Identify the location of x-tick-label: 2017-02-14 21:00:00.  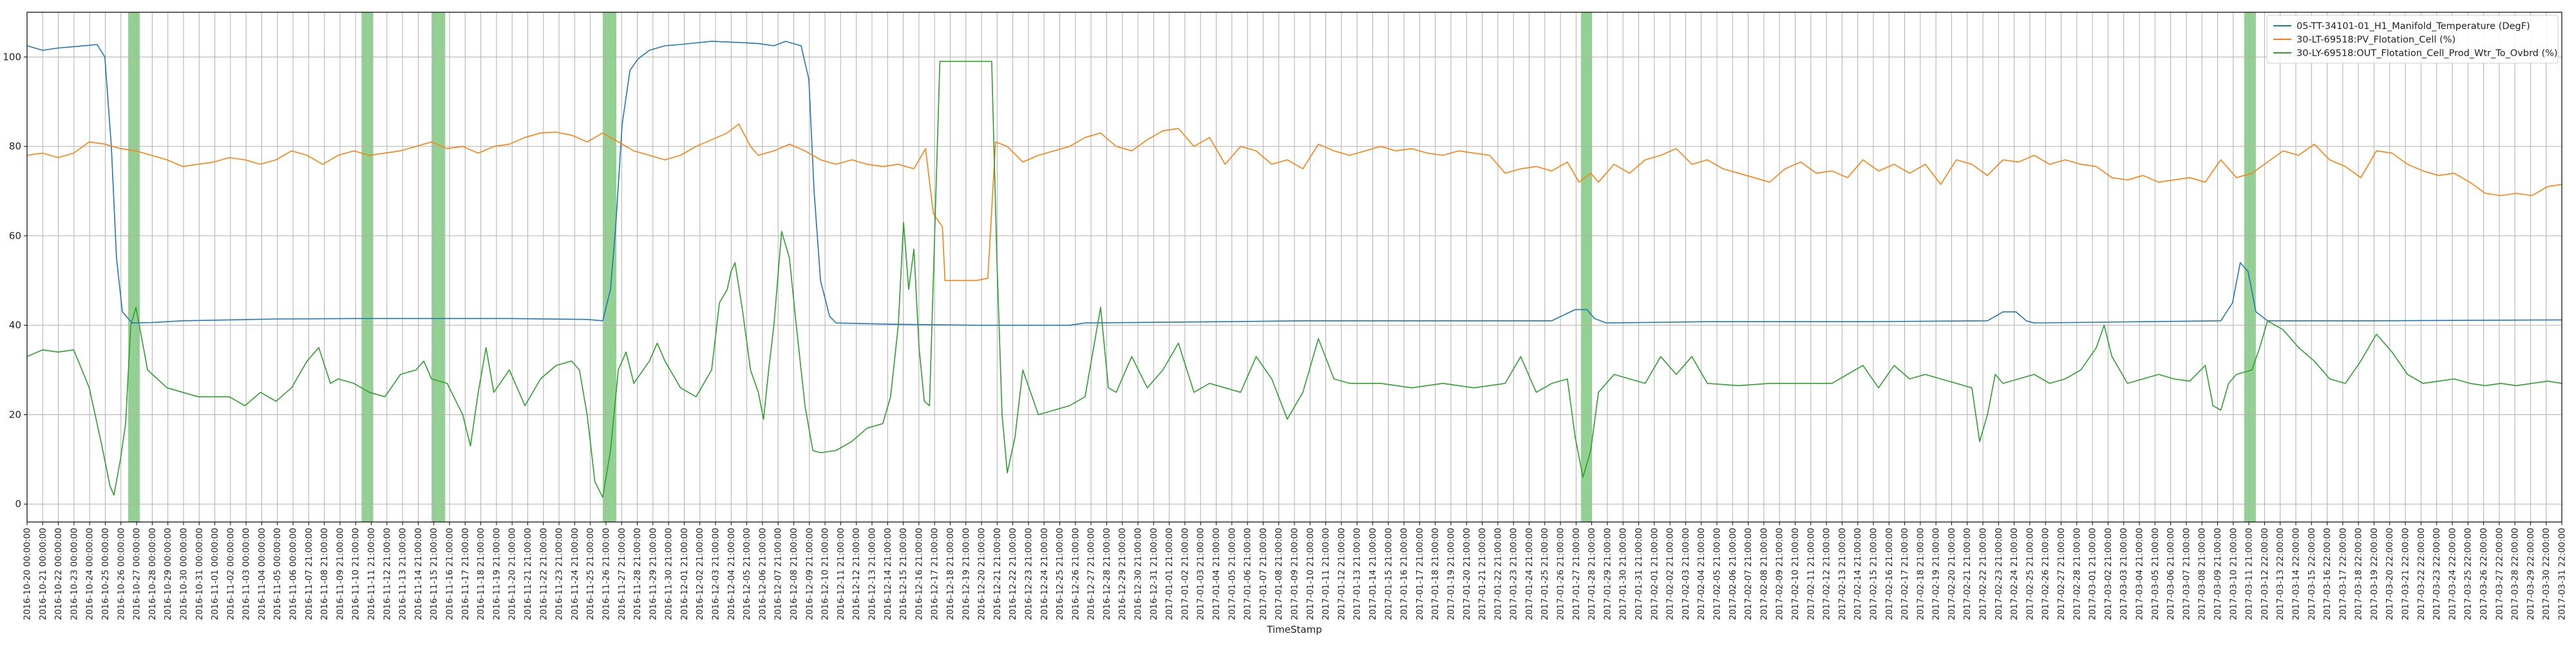
(1858, 574).